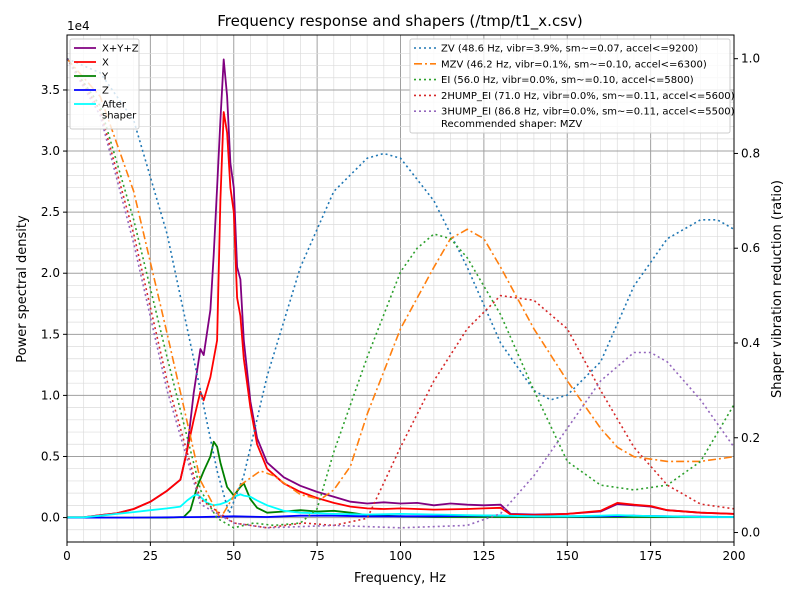 The image size is (800, 600). Describe the element at coordinates (50, 273) in the screenshot. I see `y-tick-label: 2.0` at that location.